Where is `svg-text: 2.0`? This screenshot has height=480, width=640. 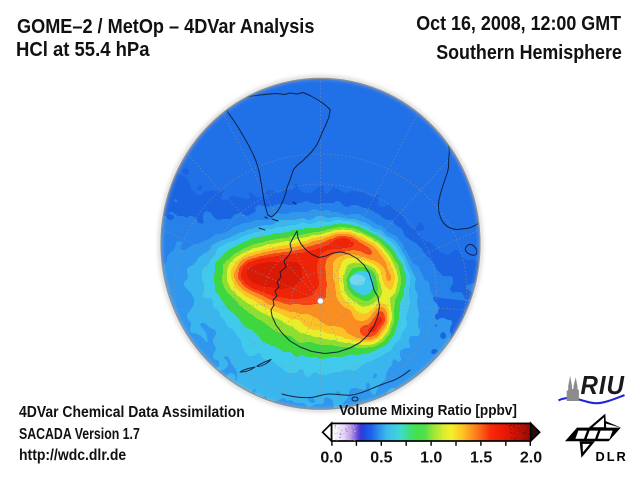 svg-text: 2.0 is located at coordinates (531, 458).